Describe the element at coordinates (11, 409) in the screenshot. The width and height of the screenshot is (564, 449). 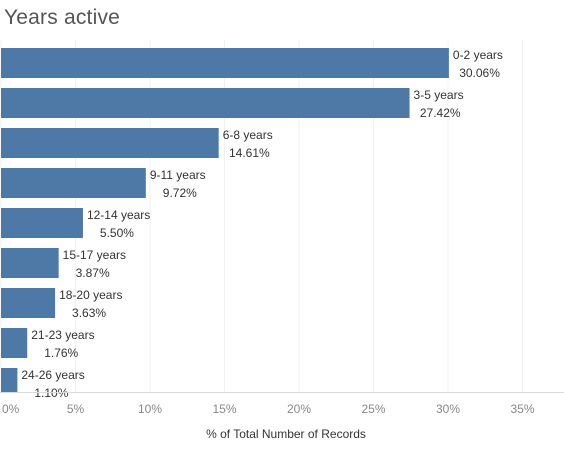
I see `x-tick-label: 0%` at that location.